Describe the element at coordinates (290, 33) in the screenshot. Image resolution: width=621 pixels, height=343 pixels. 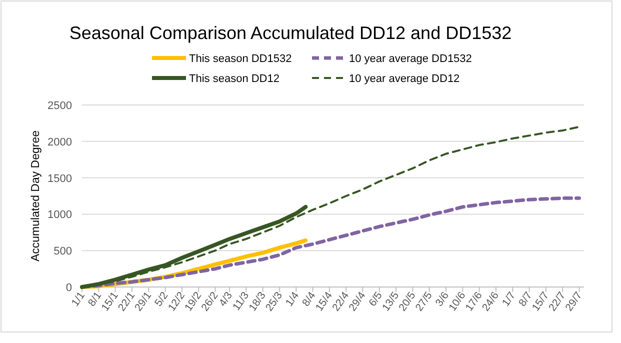
I see `chart-title: Seasonal Comparison Accumulated DD12 and DD1532` at that location.